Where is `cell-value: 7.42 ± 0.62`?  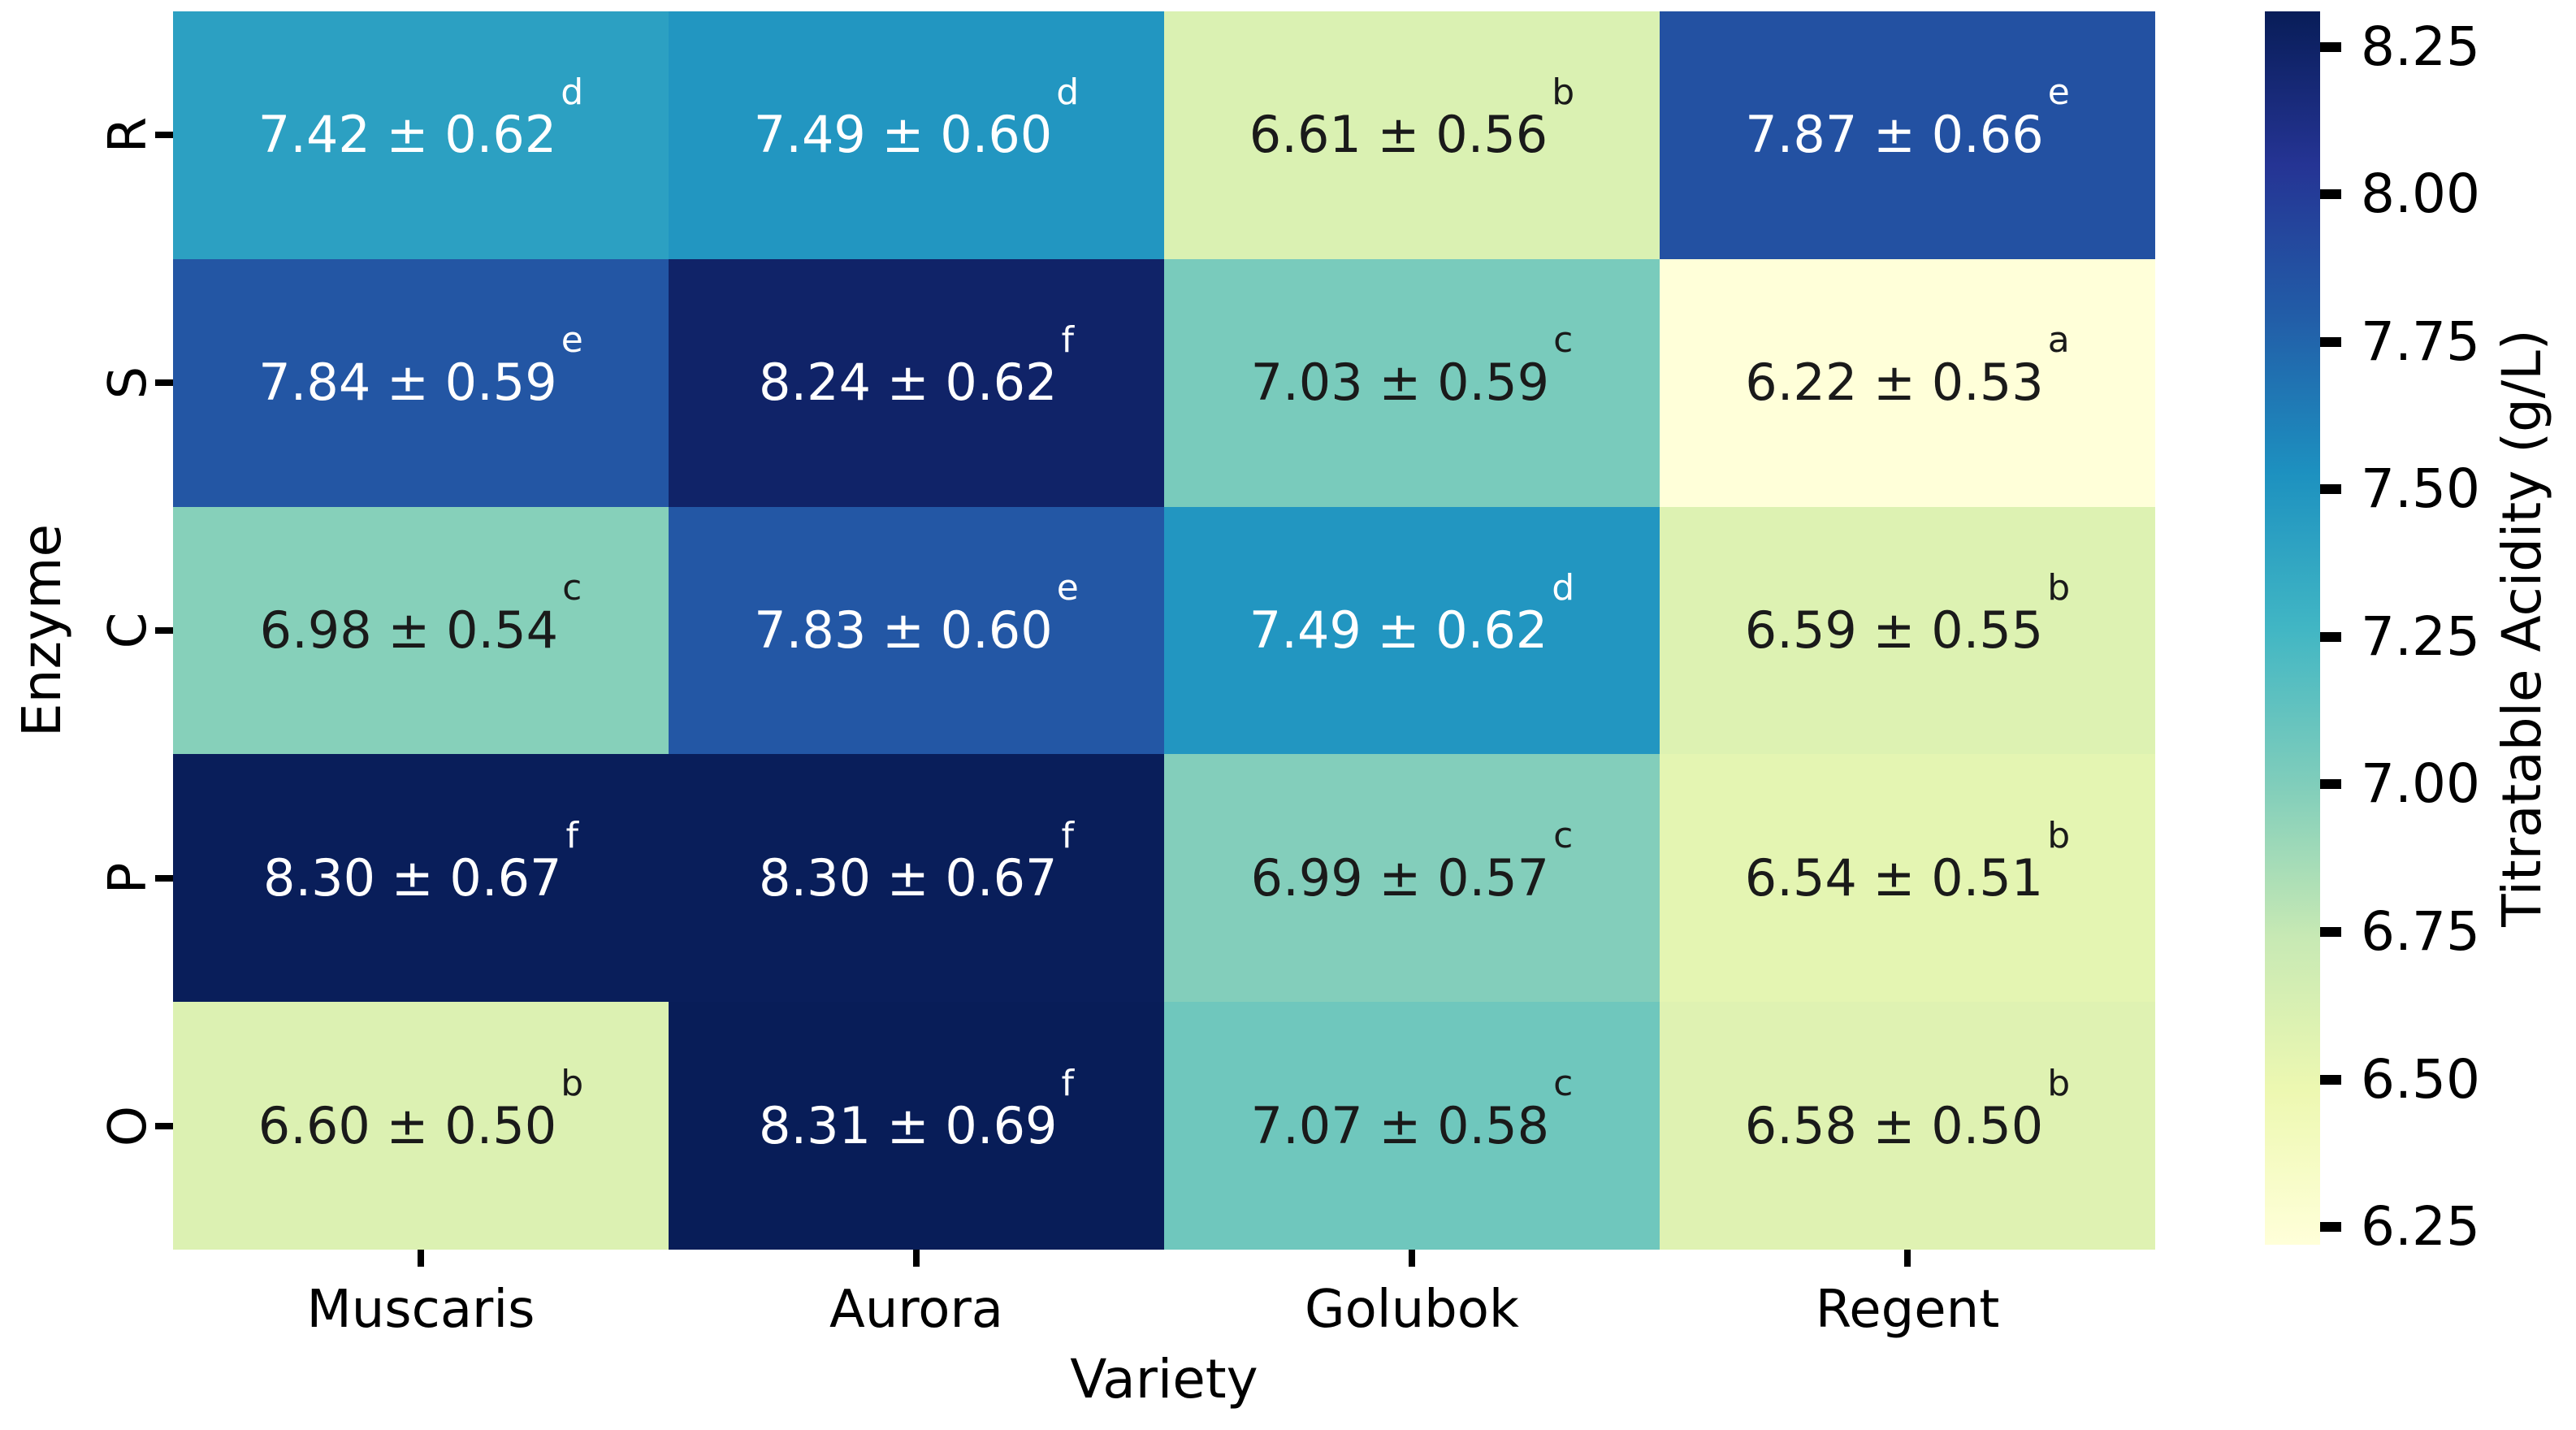
cell-value: 7.42 ± 0.62 is located at coordinates (407, 135).